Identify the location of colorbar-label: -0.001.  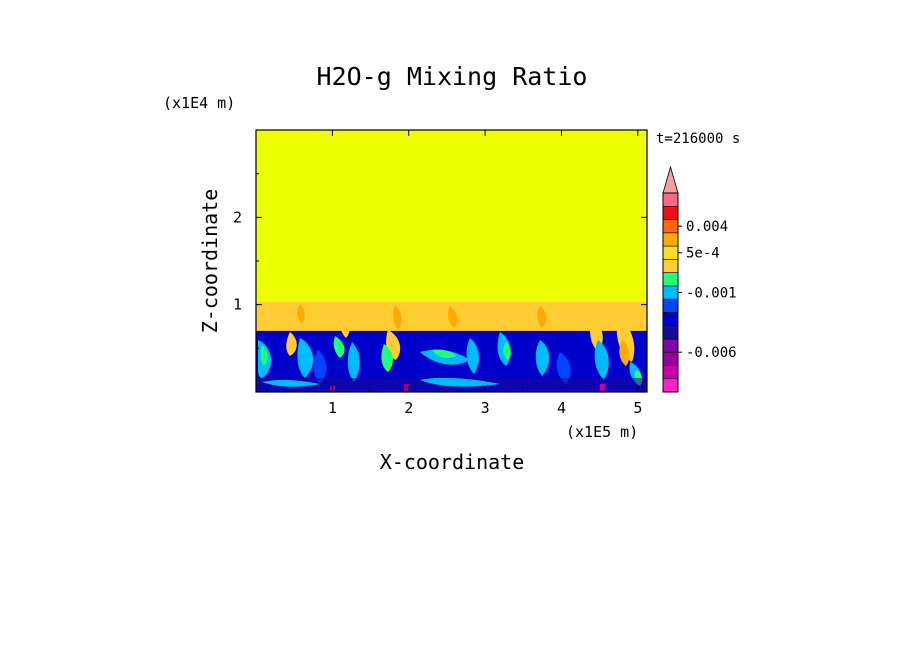
(711, 294).